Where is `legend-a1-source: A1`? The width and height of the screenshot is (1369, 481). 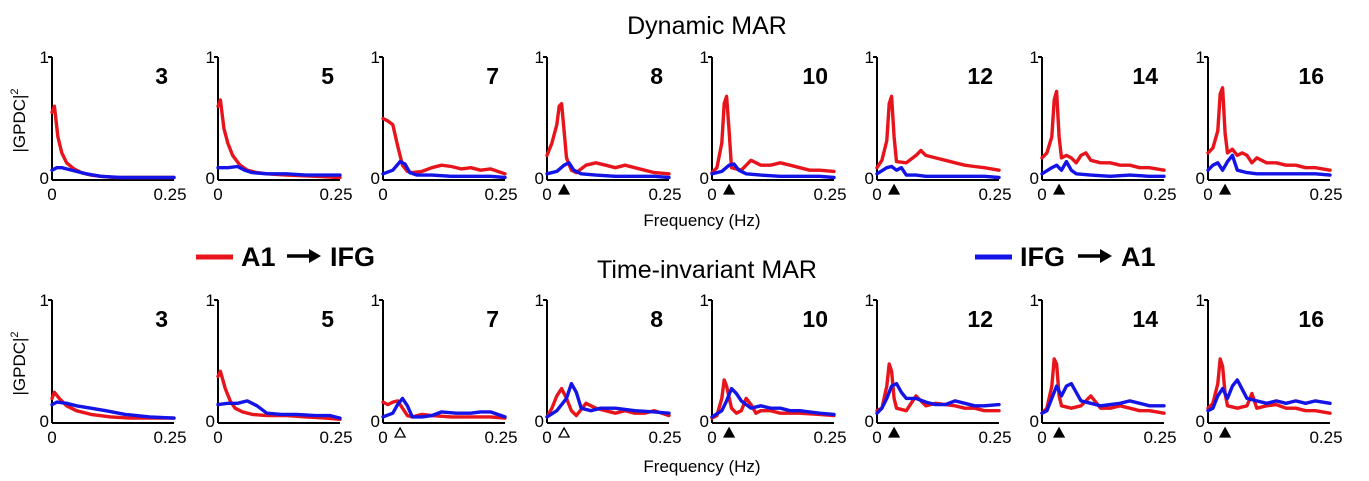
legend-a1-source: A1 is located at coordinates (258, 257).